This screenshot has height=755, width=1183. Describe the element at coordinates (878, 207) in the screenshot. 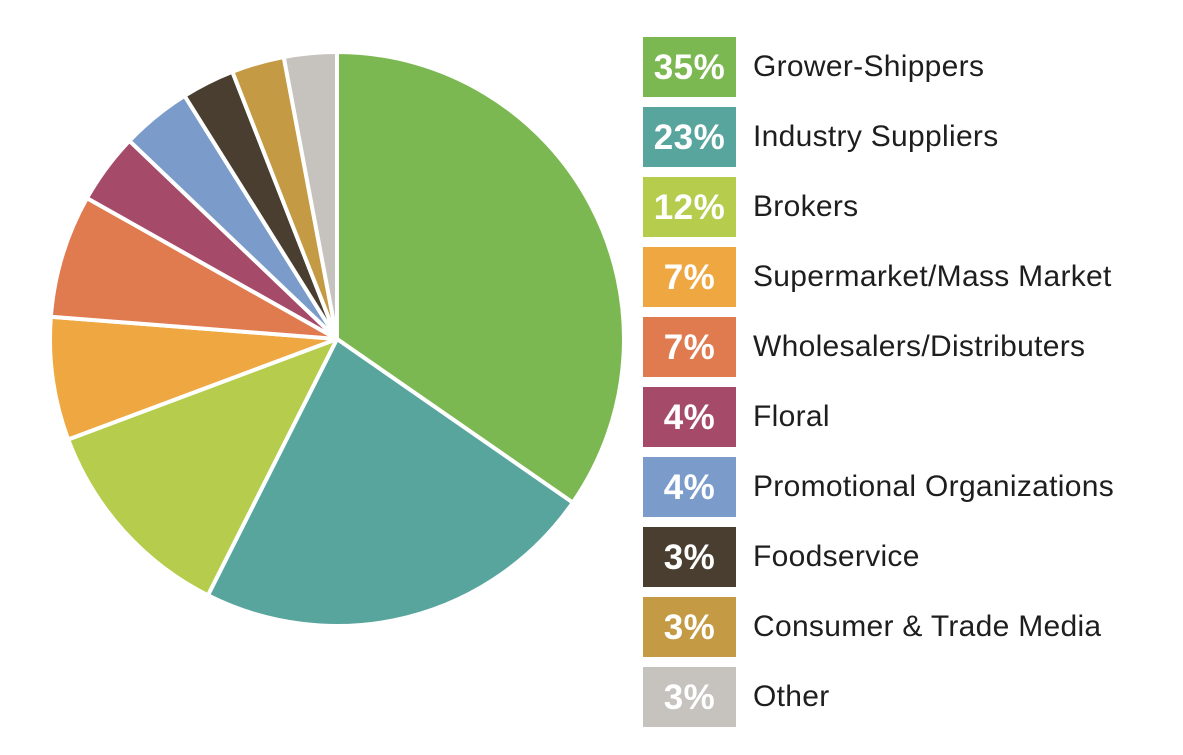

I see `legend-item-brokers: 12% Brokers` at that location.